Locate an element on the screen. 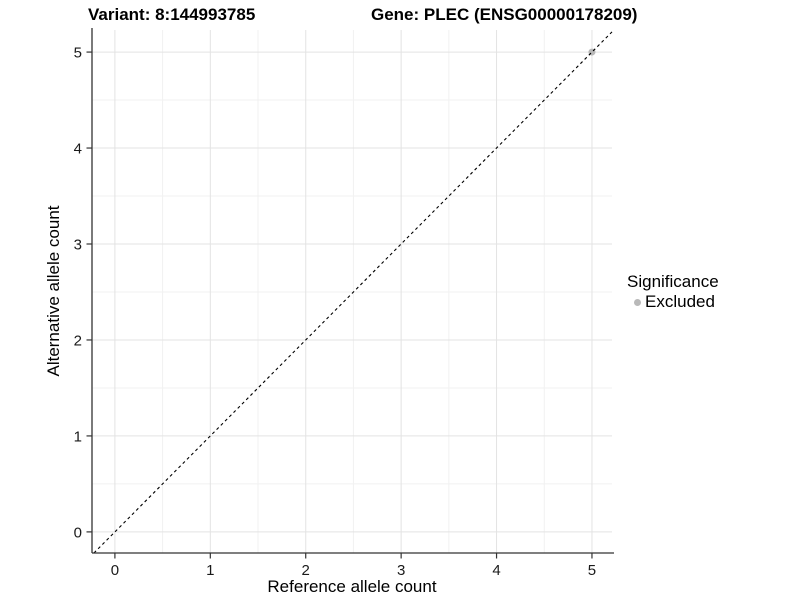 This screenshot has height=600, width=800. legend: Significance Excluded is located at coordinates (673, 291).